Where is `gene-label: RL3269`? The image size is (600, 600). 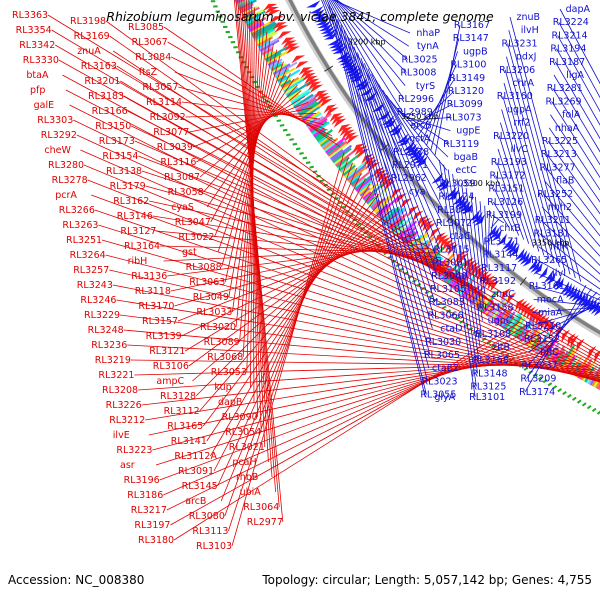
gene-label: RL3269 is located at coordinates (564, 101).